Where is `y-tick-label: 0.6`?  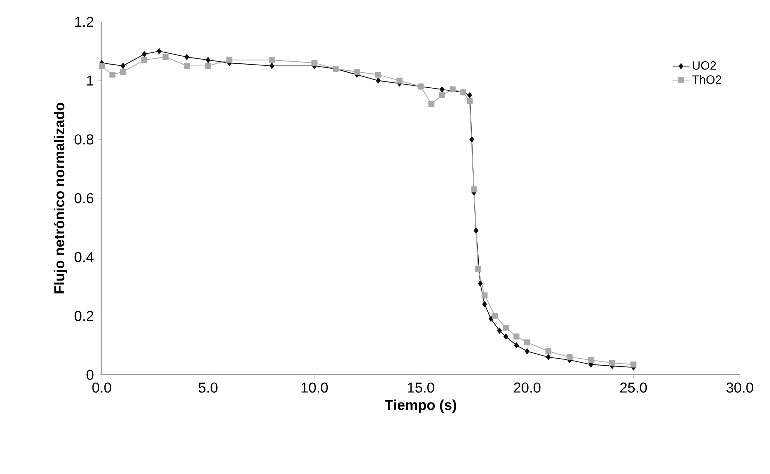
y-tick-label: 0.6 is located at coordinates (84, 198).